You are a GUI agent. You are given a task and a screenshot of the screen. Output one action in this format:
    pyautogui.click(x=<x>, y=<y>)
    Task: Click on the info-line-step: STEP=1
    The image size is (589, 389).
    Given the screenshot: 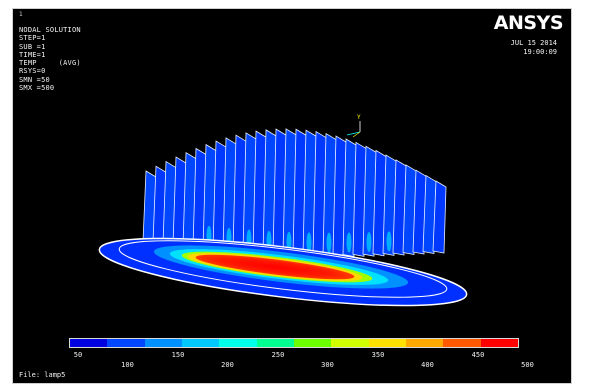 What is the action you would take?
    pyautogui.click(x=32, y=38)
    